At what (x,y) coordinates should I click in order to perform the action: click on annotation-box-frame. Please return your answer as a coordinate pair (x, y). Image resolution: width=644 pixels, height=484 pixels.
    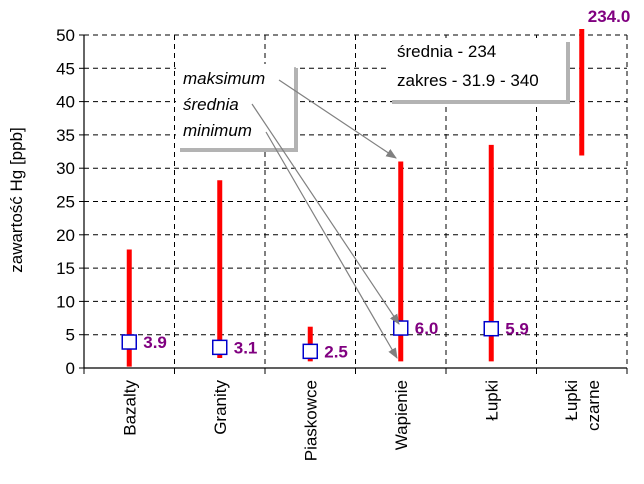
    Looking at the image, I should click on (477, 69).